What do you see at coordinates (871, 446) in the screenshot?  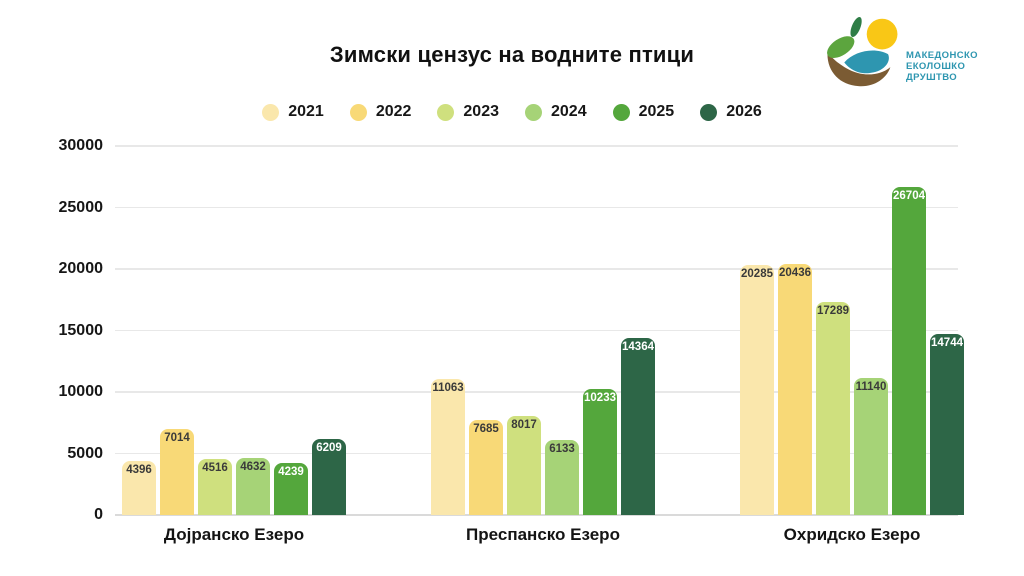 I see `bar-2024-category-3: 11140` at bounding box center [871, 446].